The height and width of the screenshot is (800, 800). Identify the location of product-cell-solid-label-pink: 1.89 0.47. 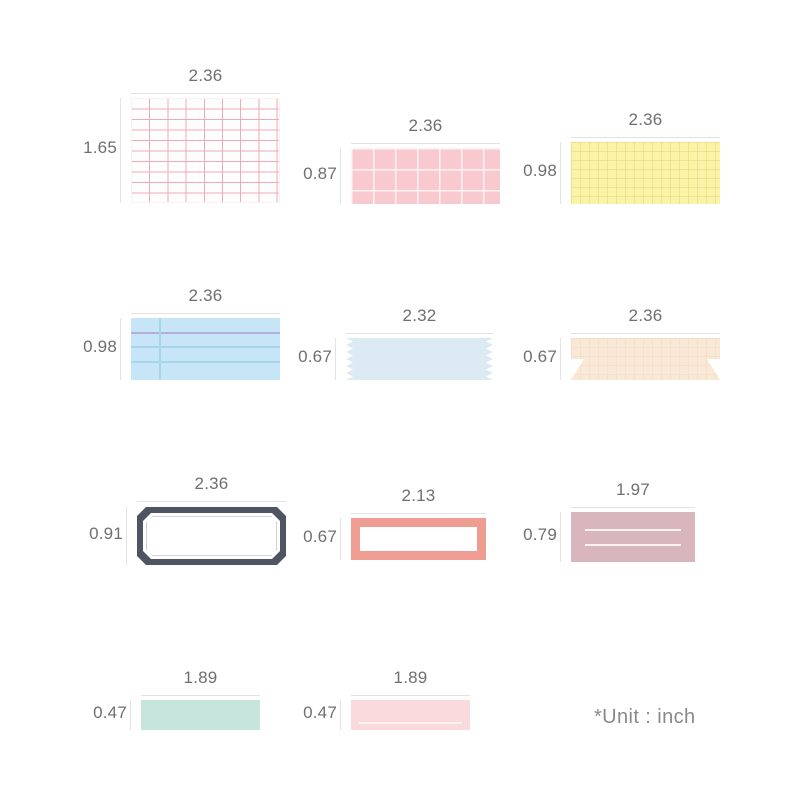
(386, 699).